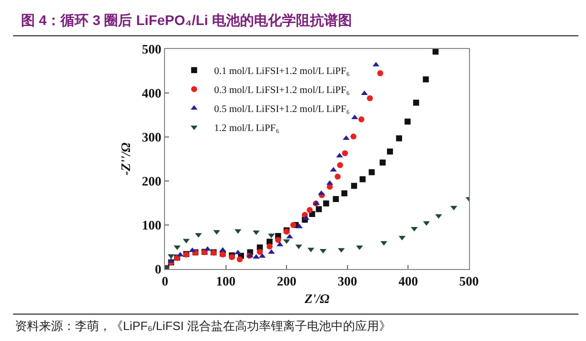 The width and height of the screenshot is (586, 341). I want to click on x-axis-title: Z'/Ω, so click(317, 298).